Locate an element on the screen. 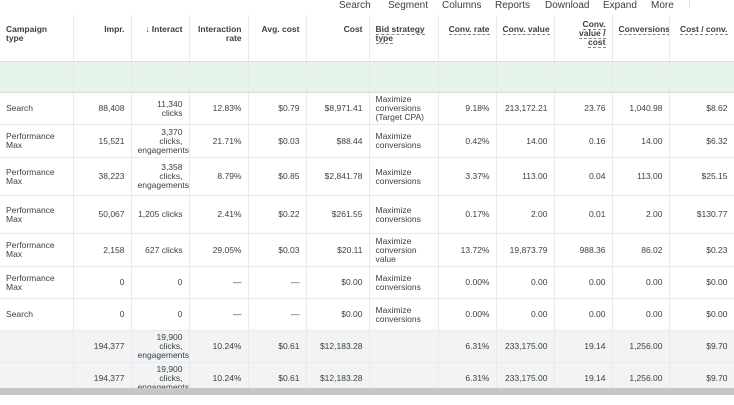 Image resolution: width=734 pixels, height=405 pixels. cost-cell: $20.11 is located at coordinates (338, 250).